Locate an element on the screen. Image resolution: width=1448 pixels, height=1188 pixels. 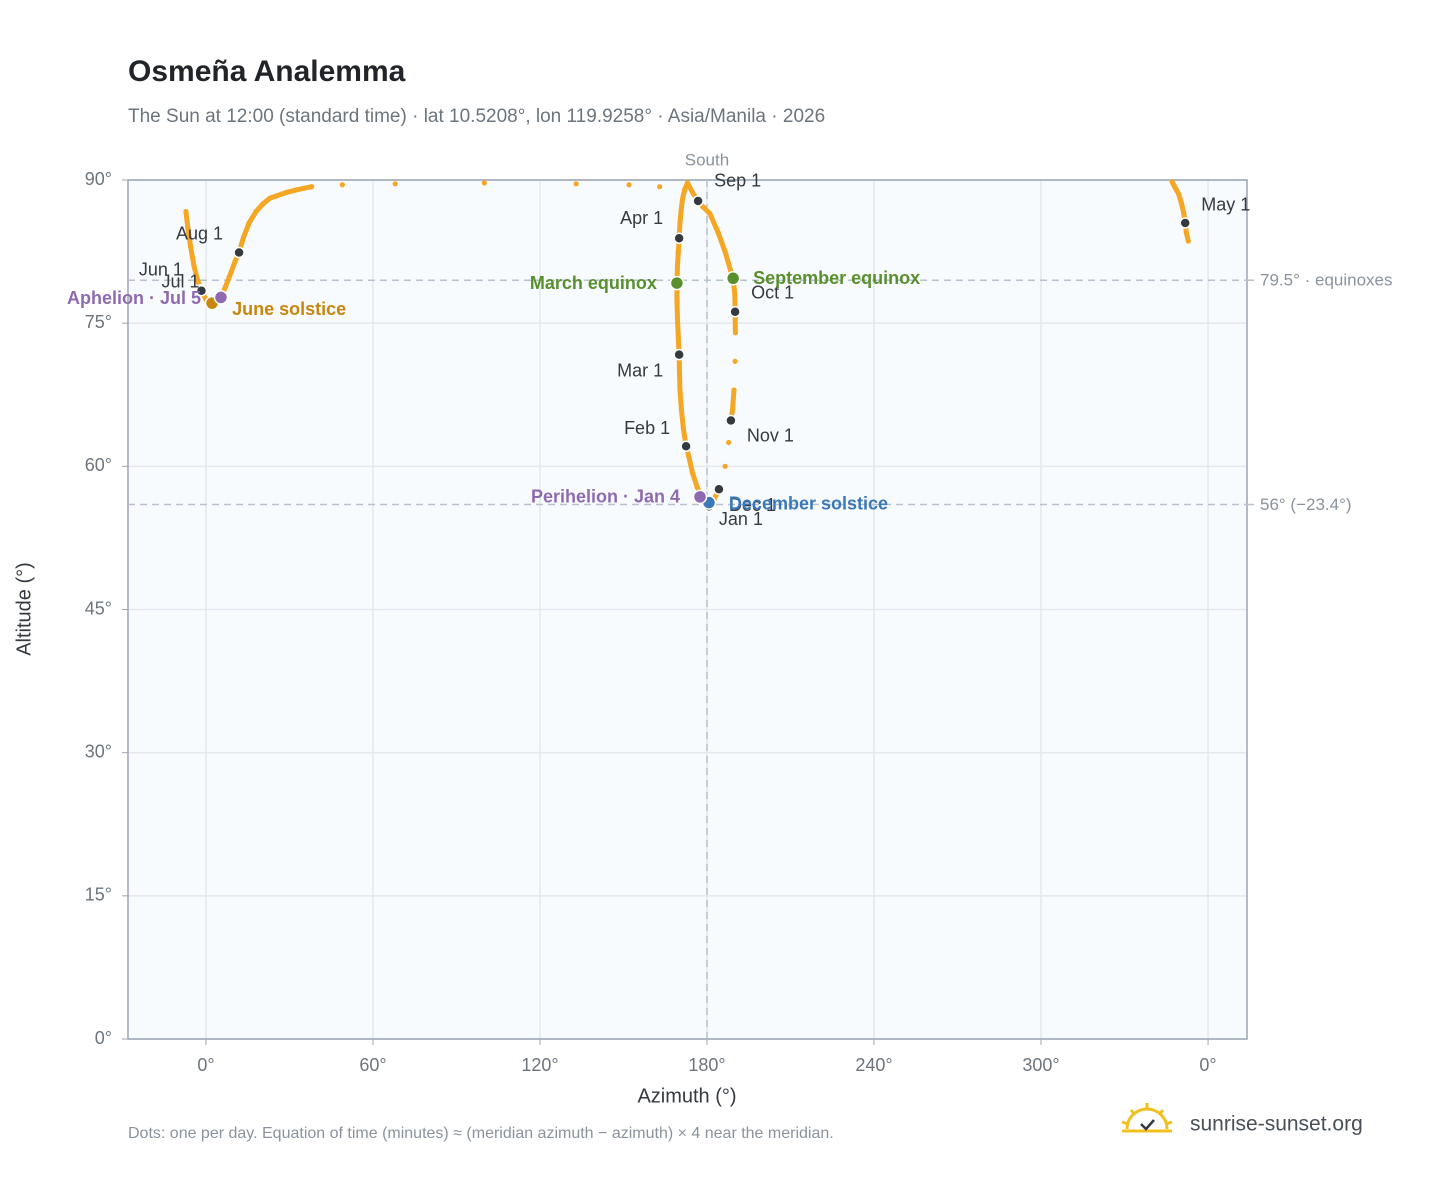
event-label: June solstice is located at coordinates (289, 309).